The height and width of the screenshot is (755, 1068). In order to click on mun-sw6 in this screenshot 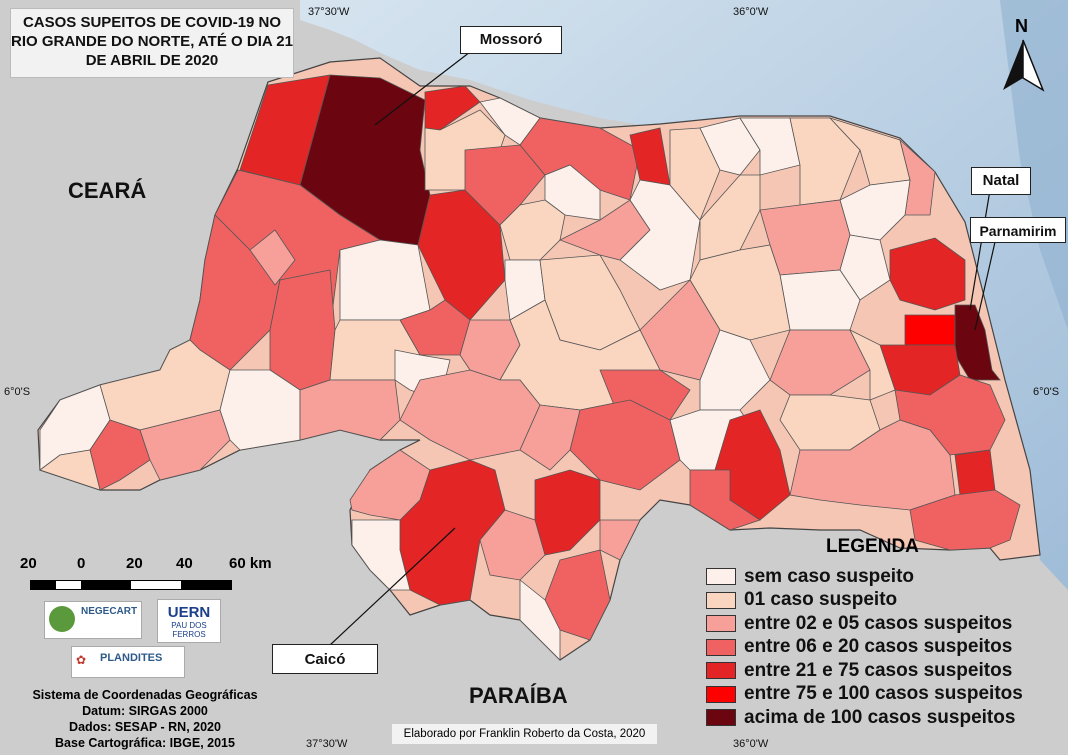, I will do `click(512, 545)`.